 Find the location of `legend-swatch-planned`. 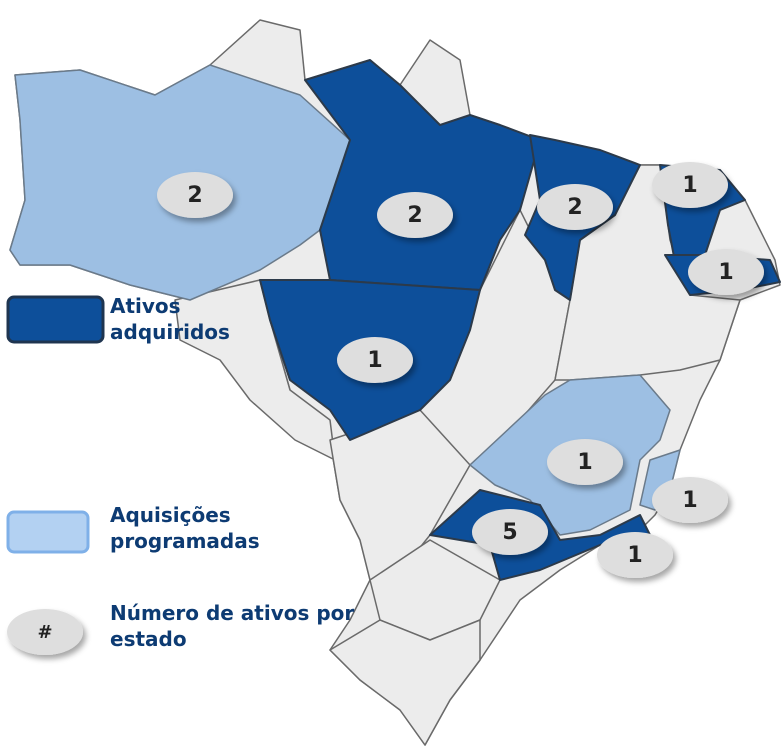

legend-swatch-planned is located at coordinates (48, 532).